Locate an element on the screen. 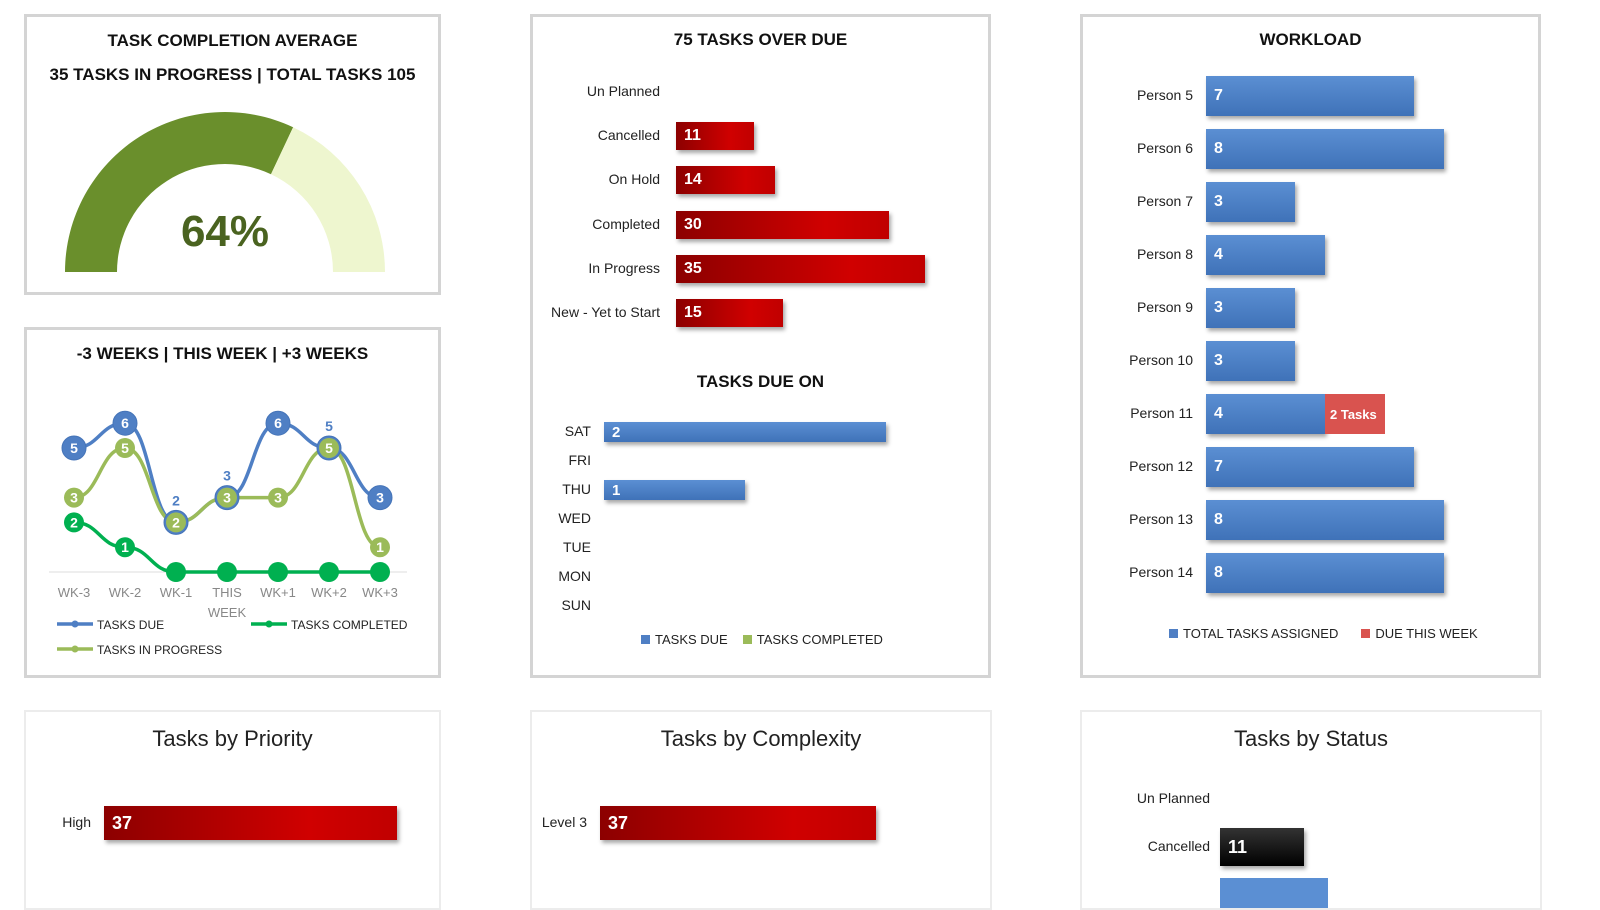 Image resolution: width=1600 pixels, height=910 pixels. category-label: Person 11 is located at coordinates (1161, 413).